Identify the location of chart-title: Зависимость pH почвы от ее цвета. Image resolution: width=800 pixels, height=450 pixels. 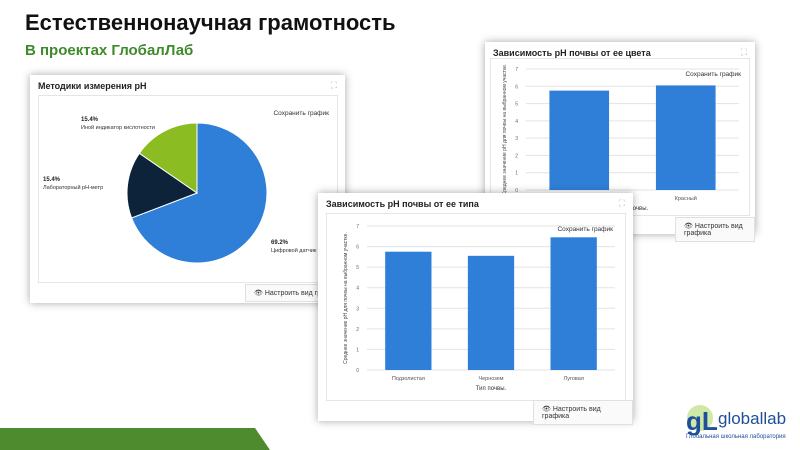
(572, 53).